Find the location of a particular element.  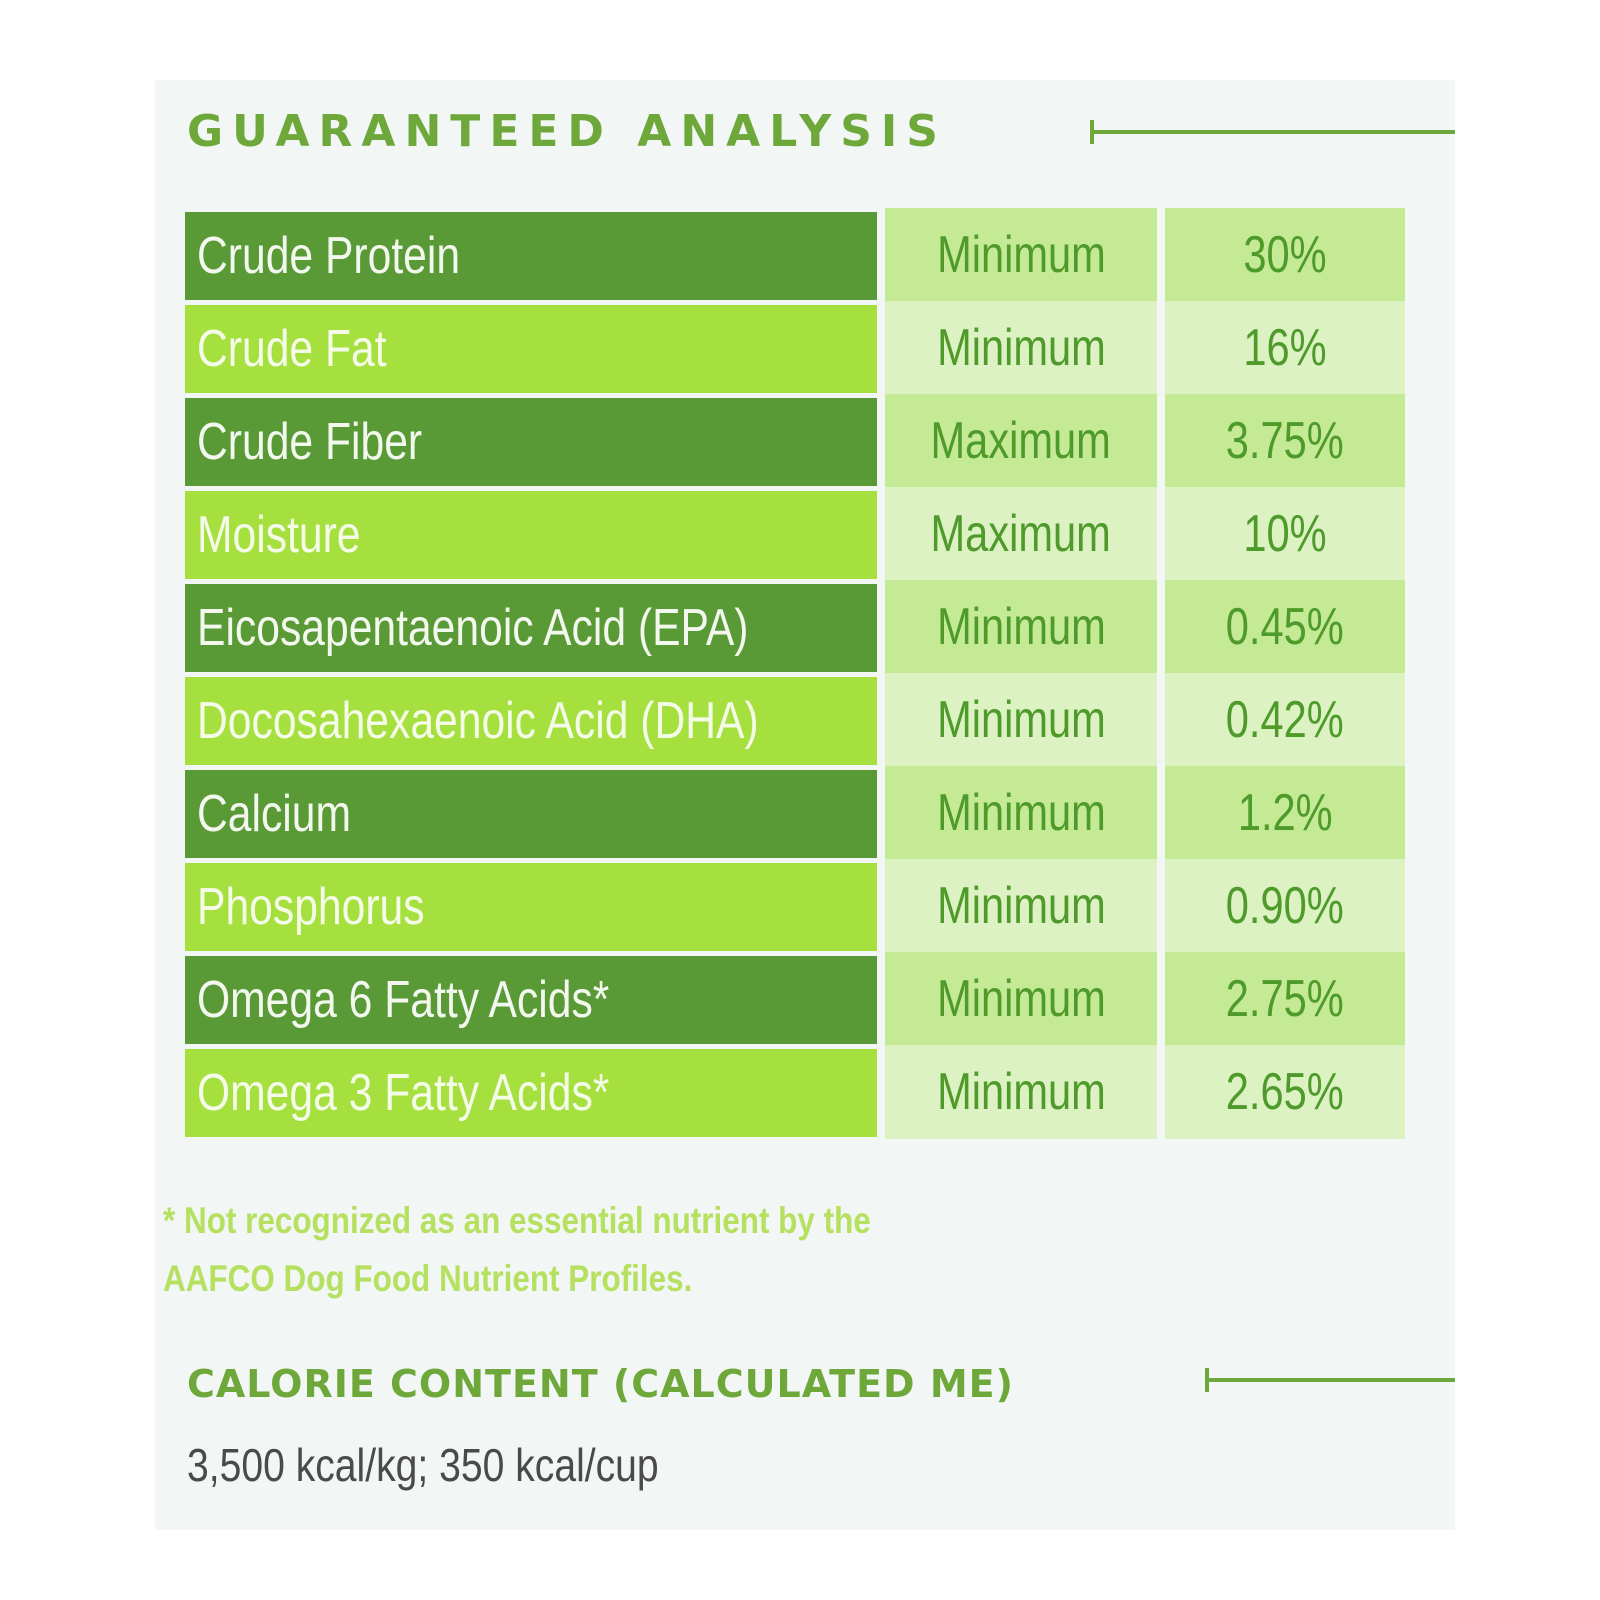

table-row: Crude Fat Minimum 16% is located at coordinates (795, 348).